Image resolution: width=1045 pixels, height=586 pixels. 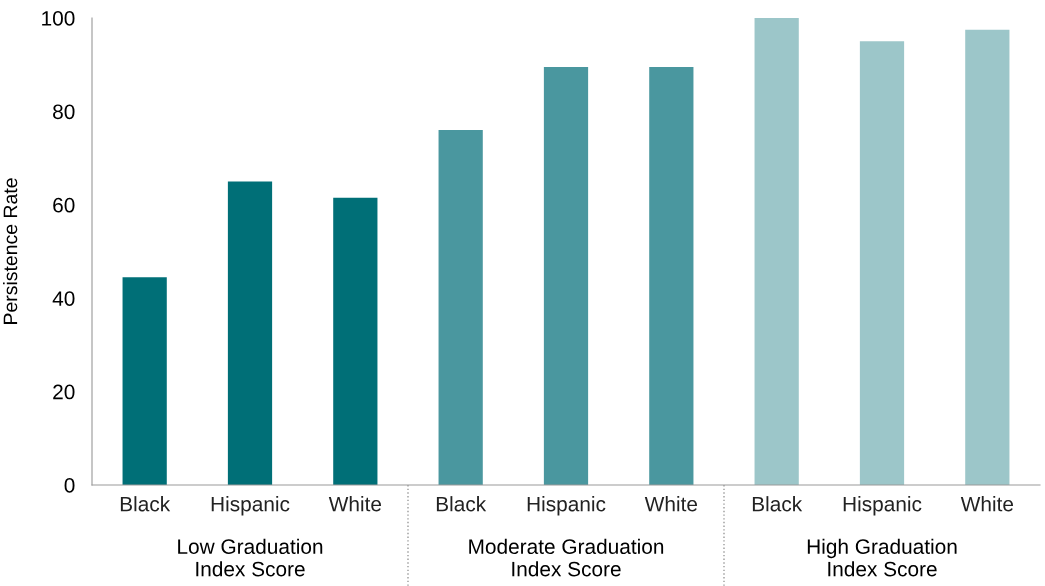 What do you see at coordinates (882, 557) in the screenshot?
I see `text: High Graduation Index Score` at bounding box center [882, 557].